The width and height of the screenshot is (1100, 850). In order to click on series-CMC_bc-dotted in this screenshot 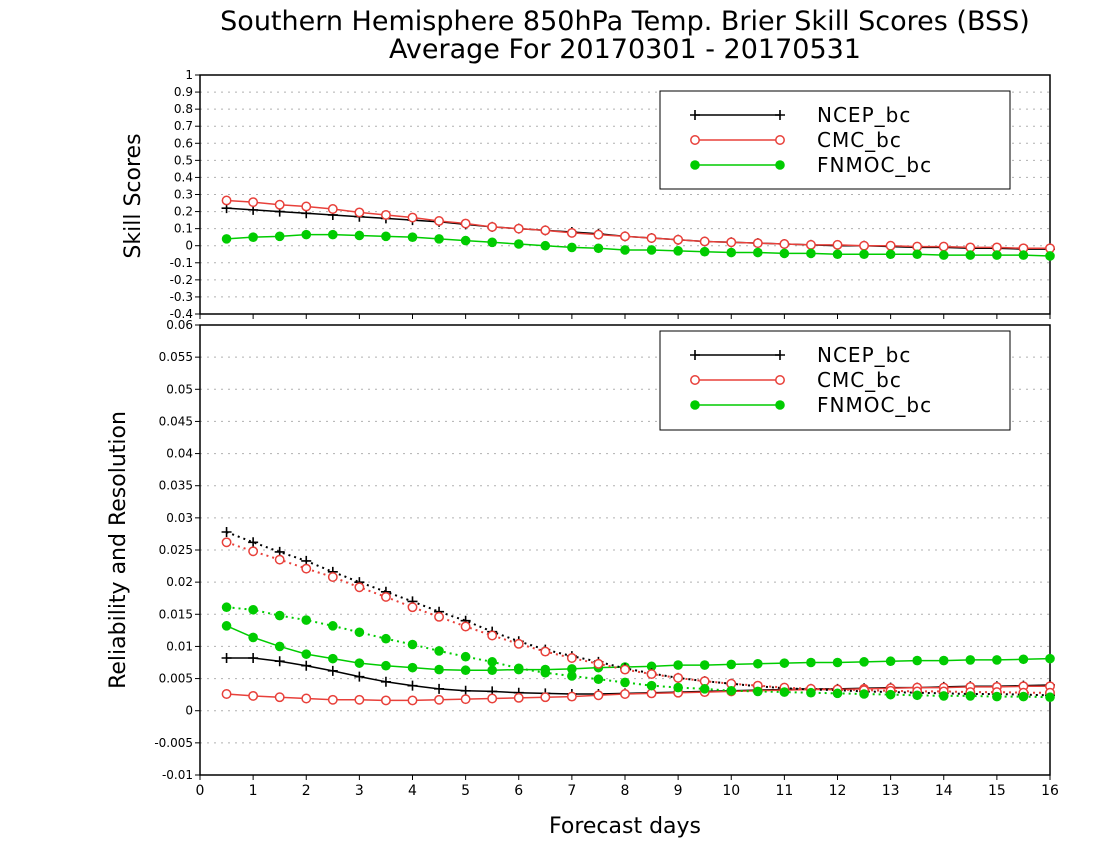, I will do `click(638, 617)`.